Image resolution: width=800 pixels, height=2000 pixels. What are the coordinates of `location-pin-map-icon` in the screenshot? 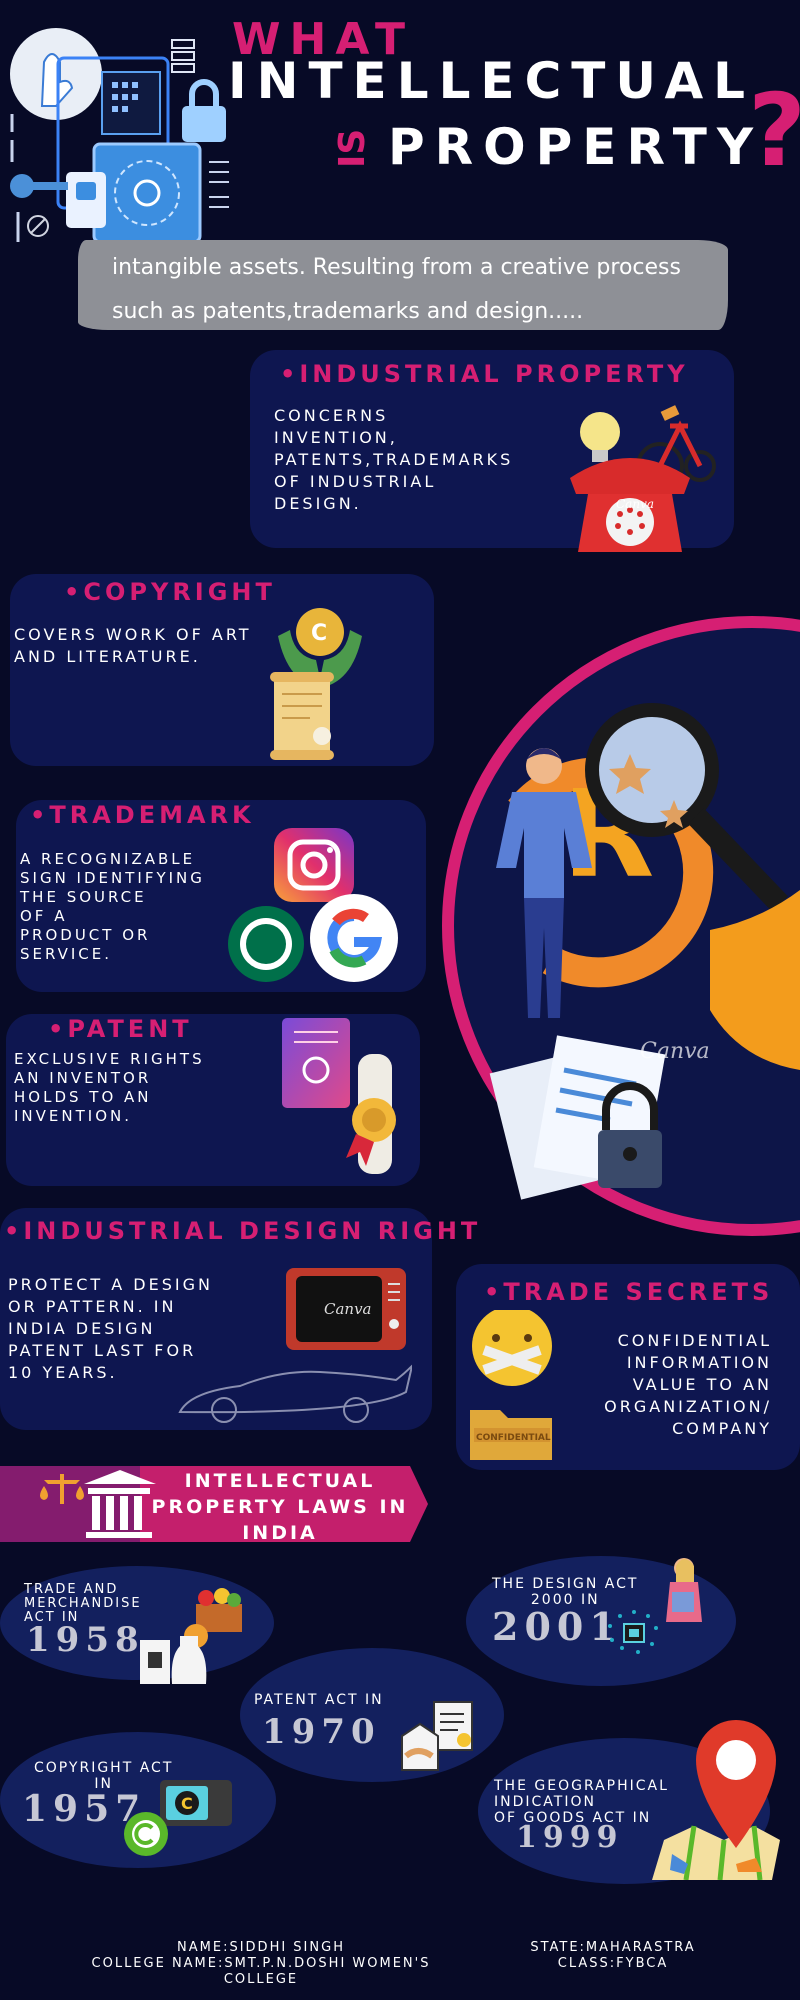 It's located at (716, 1800).